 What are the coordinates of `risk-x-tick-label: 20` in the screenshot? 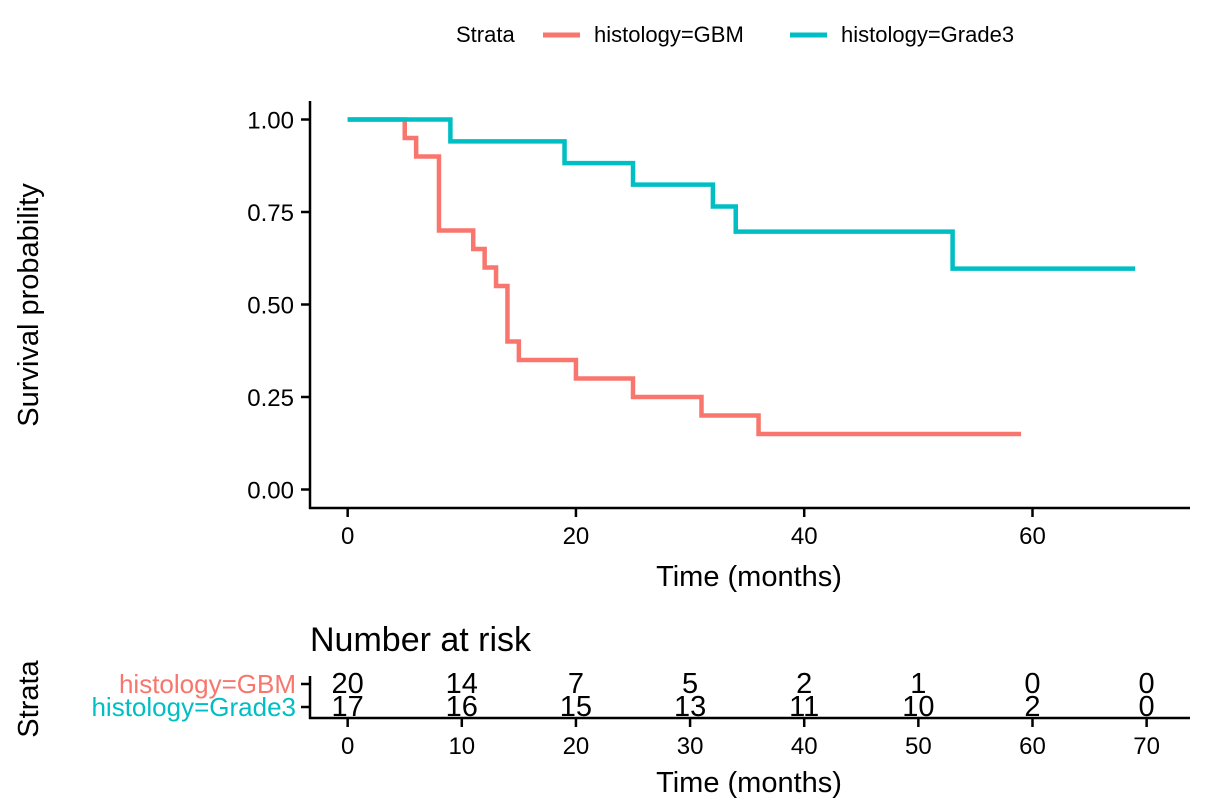 It's located at (576, 746).